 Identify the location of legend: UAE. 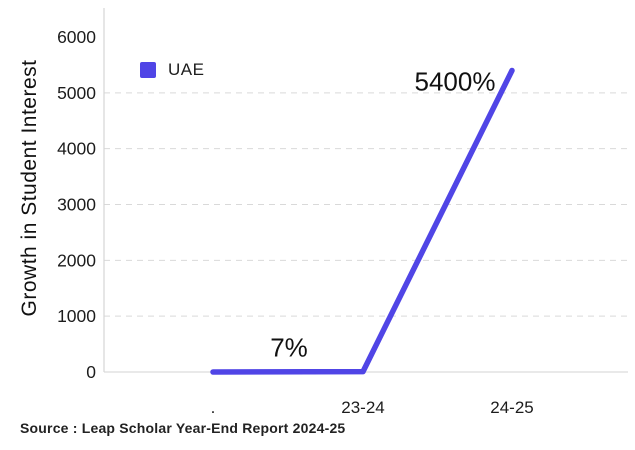
(172, 70).